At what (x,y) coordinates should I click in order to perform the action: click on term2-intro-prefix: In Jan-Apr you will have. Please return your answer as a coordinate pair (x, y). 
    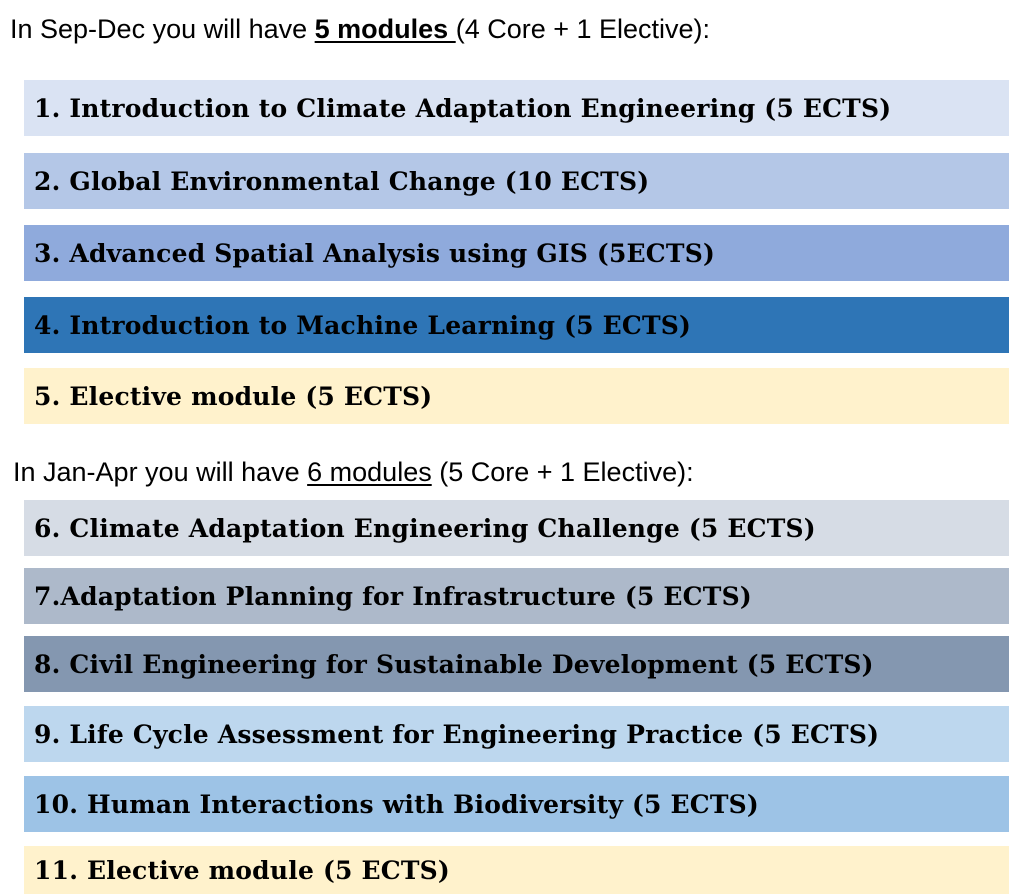
    Looking at the image, I should click on (160, 472).